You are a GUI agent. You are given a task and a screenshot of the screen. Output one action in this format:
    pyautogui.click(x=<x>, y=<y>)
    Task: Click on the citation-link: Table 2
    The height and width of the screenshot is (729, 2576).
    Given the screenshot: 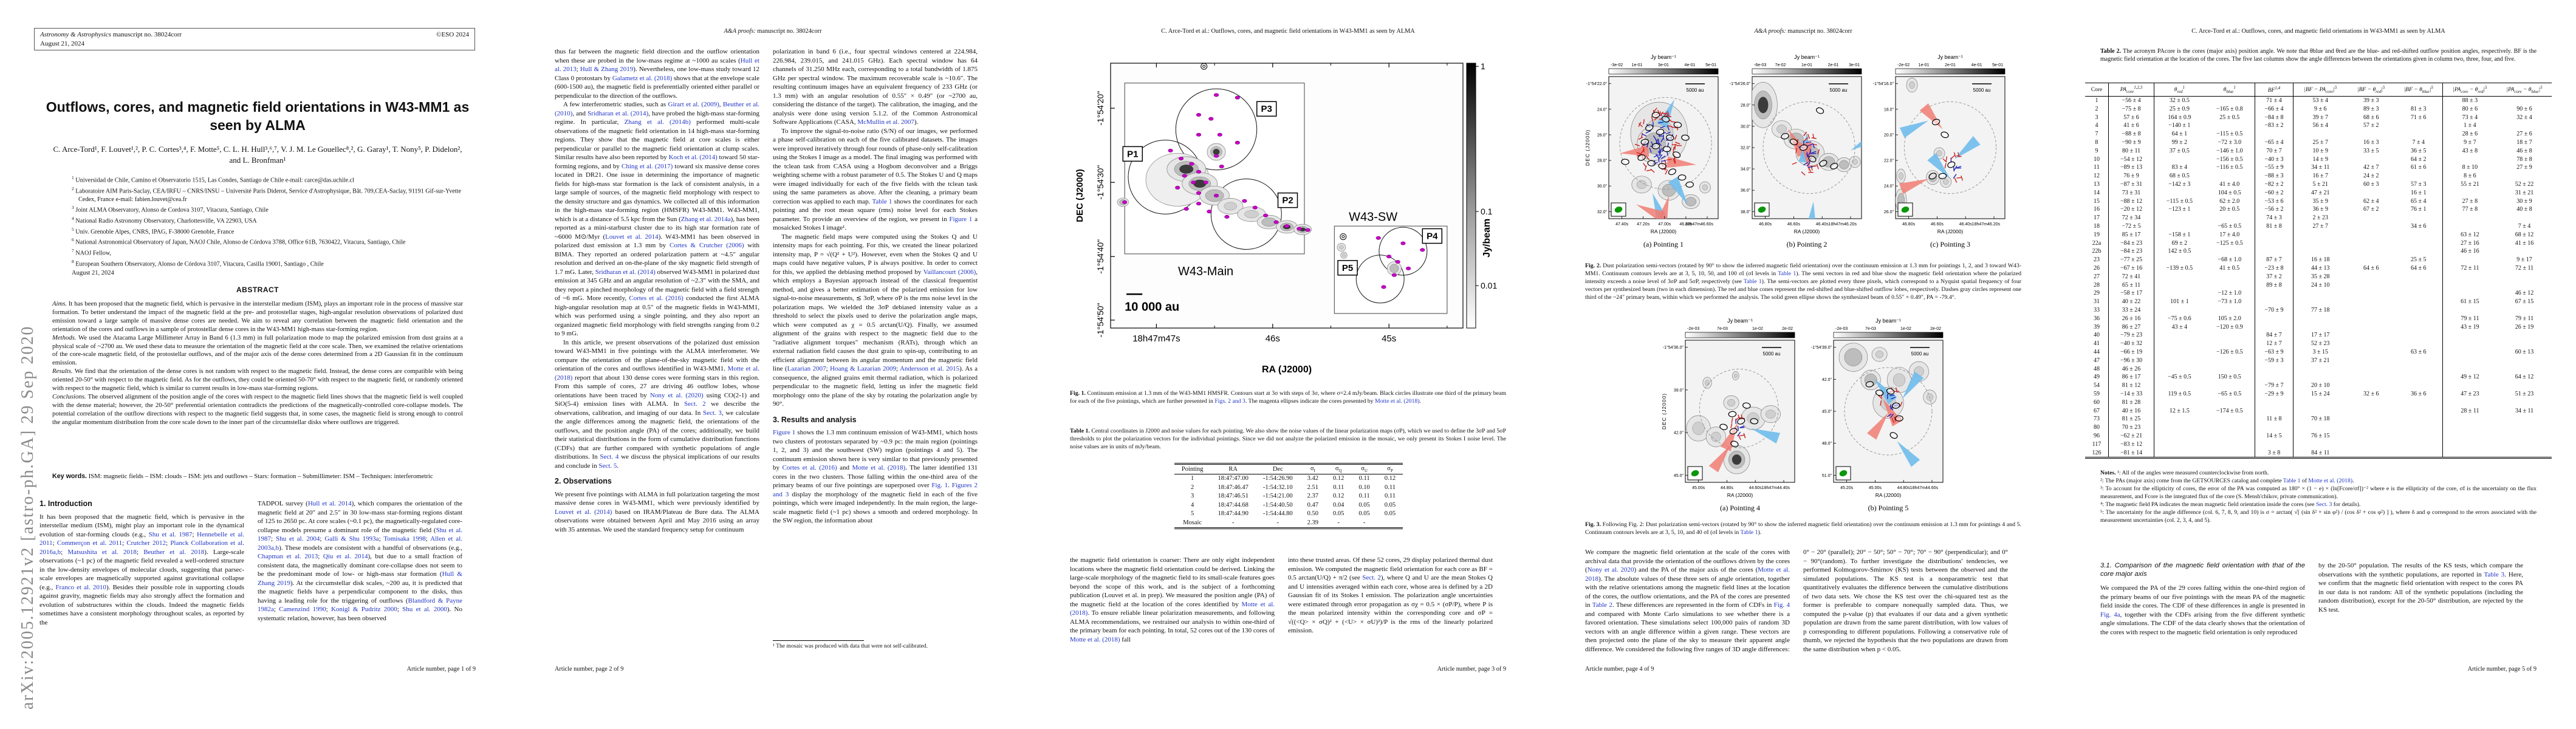 What is the action you would take?
    pyautogui.click(x=1602, y=605)
    